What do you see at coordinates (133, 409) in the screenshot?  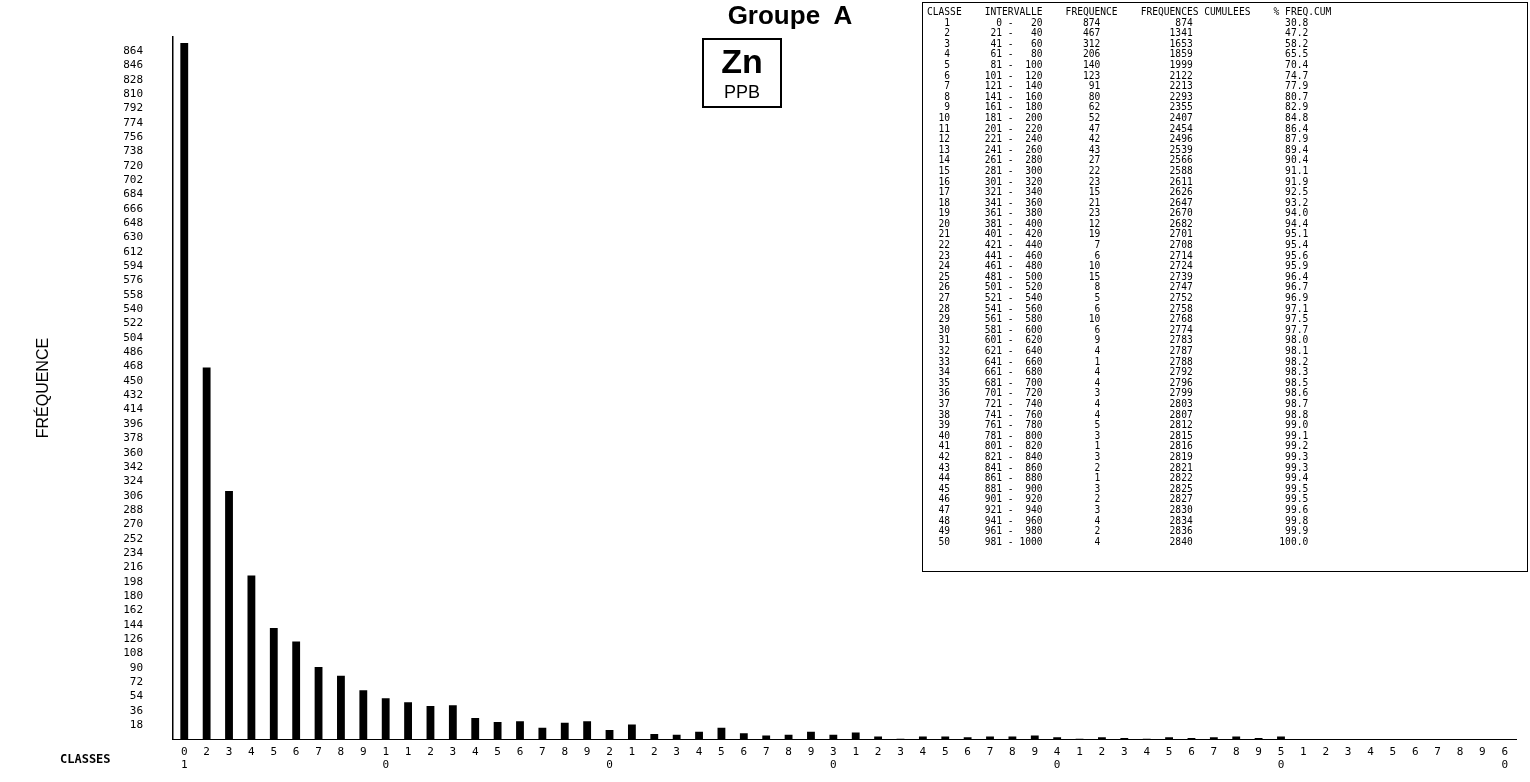 I see `y-tick-label: 414` at bounding box center [133, 409].